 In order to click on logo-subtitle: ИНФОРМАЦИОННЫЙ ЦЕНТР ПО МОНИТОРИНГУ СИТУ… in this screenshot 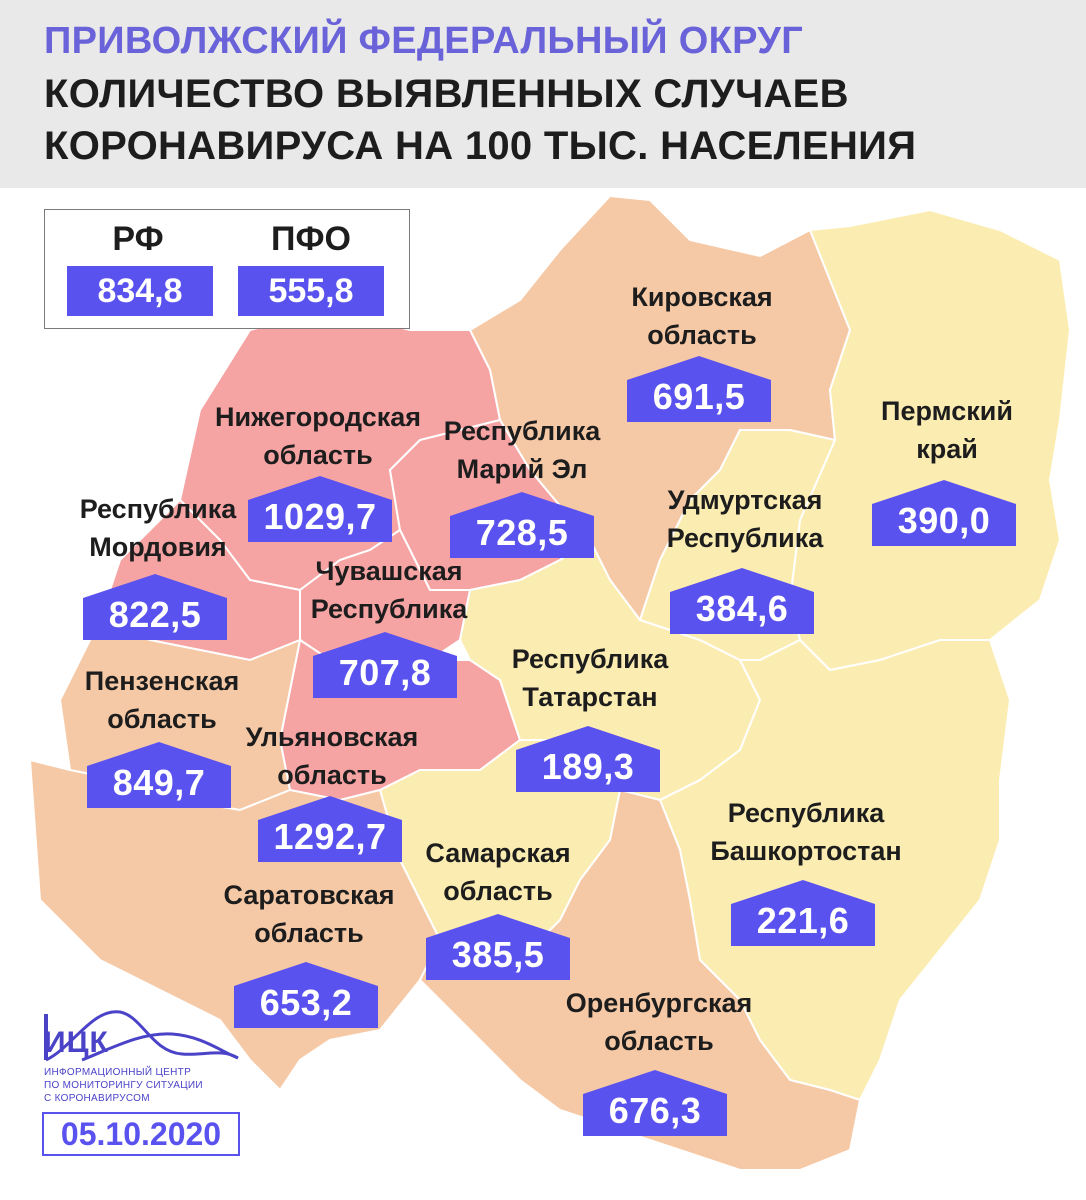, I will do `click(123, 1085)`.